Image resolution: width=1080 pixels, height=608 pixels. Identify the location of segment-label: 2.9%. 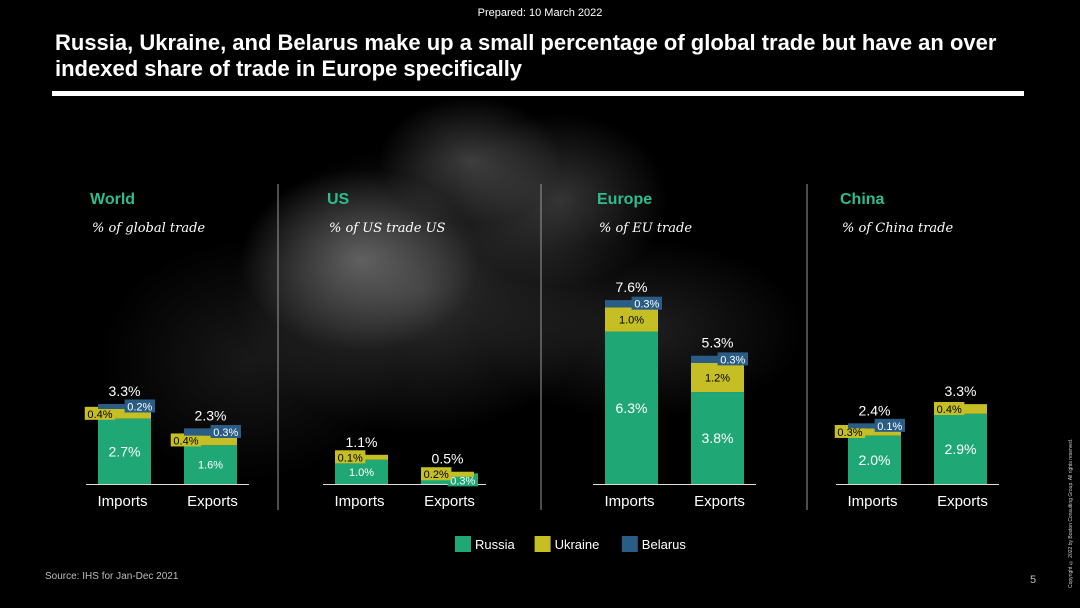
(961, 449).